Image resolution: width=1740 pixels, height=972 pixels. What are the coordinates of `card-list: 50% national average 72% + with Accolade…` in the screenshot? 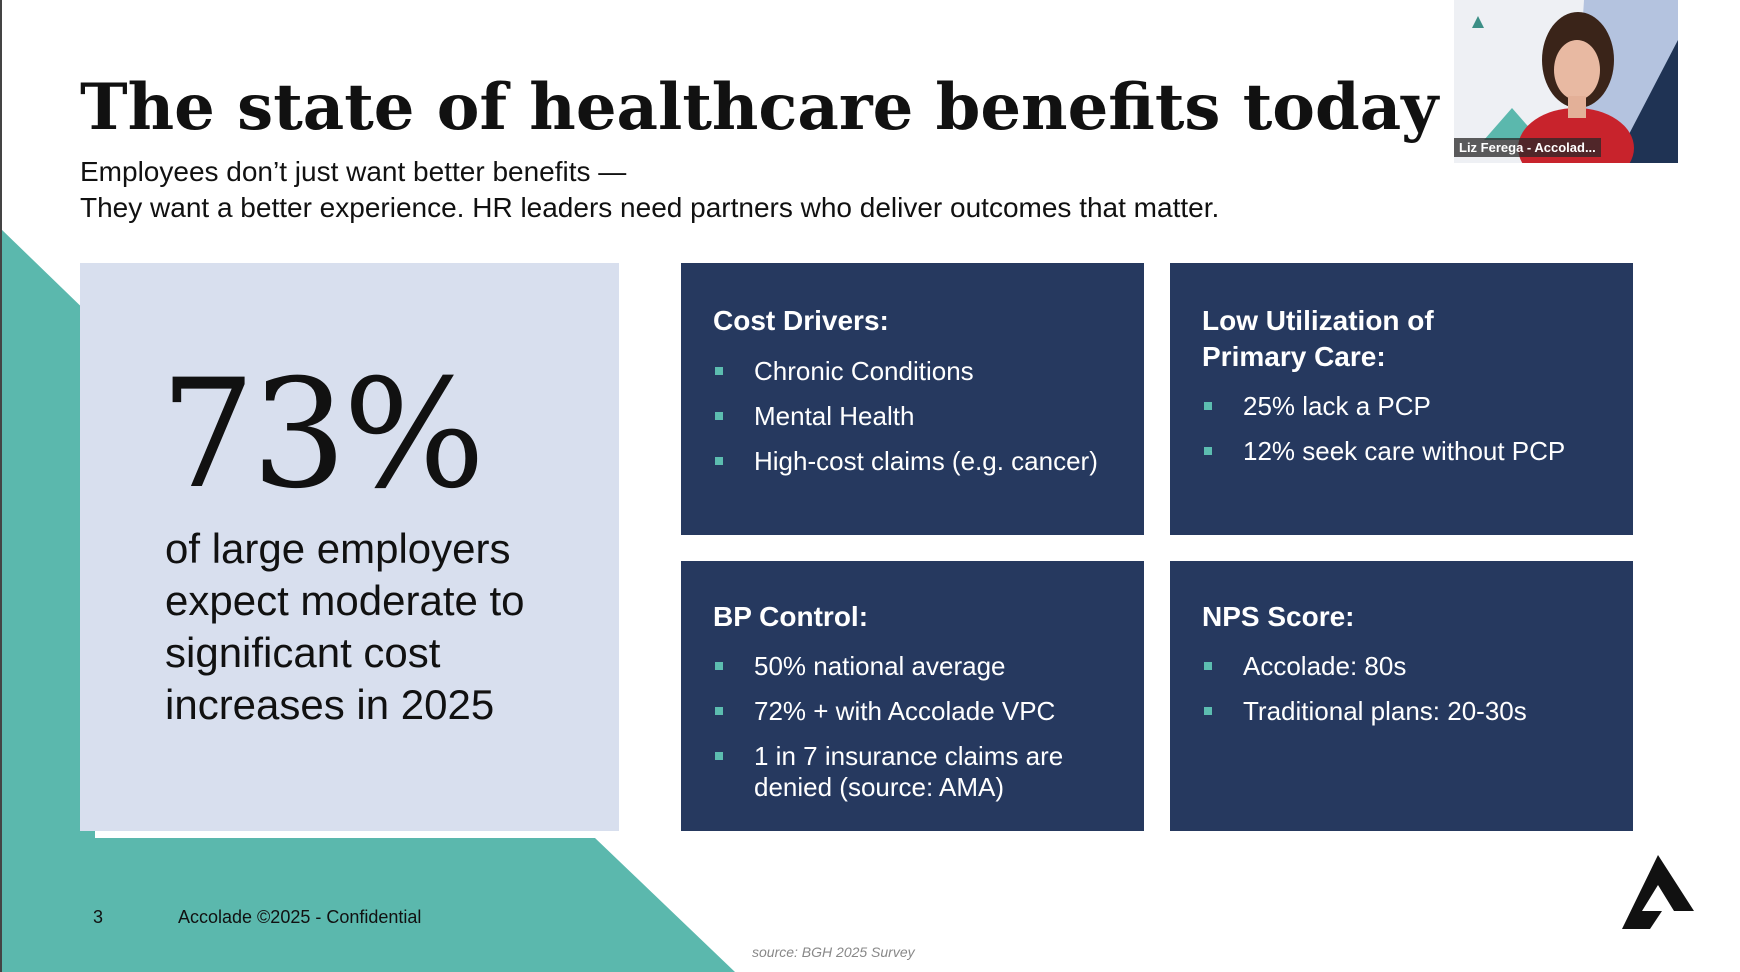 It's located at (903, 734).